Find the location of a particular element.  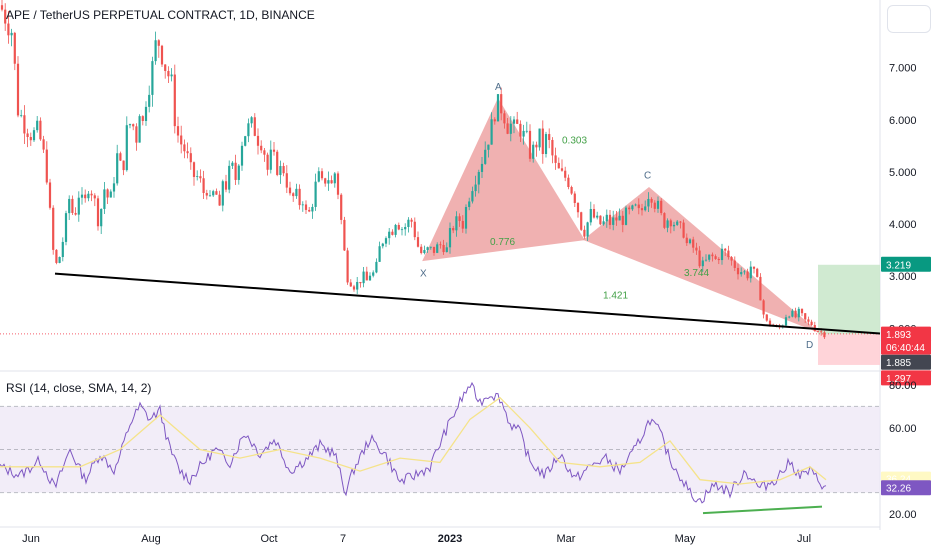

price-badge-label: 1.885 is located at coordinates (898, 363).